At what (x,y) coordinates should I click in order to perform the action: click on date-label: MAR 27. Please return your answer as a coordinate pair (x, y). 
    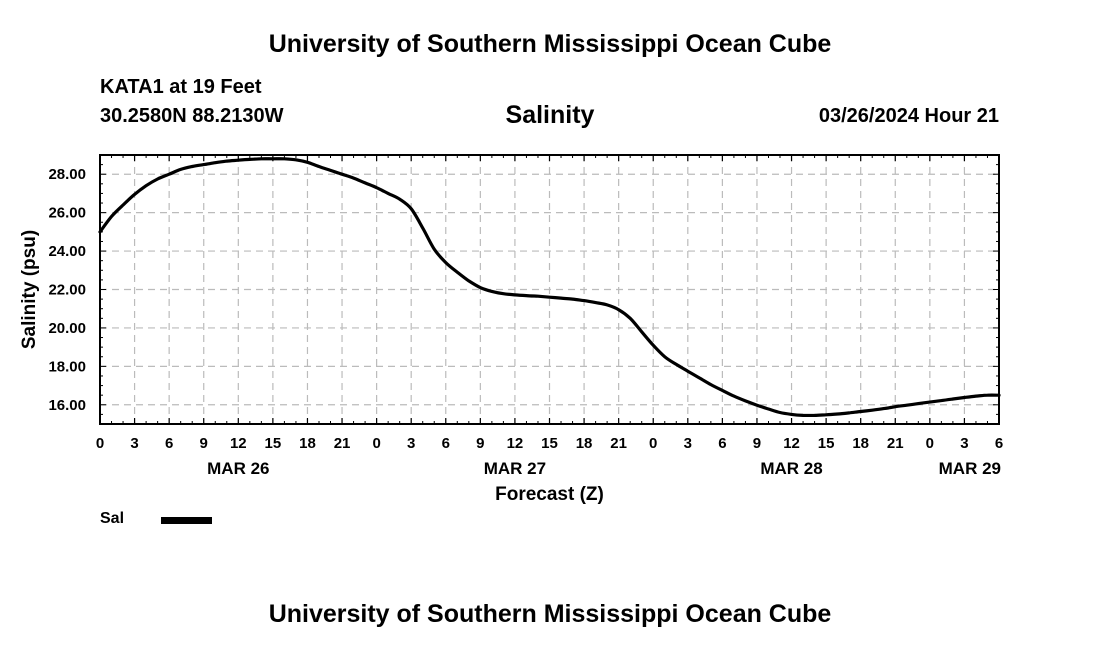
    Looking at the image, I should click on (515, 468).